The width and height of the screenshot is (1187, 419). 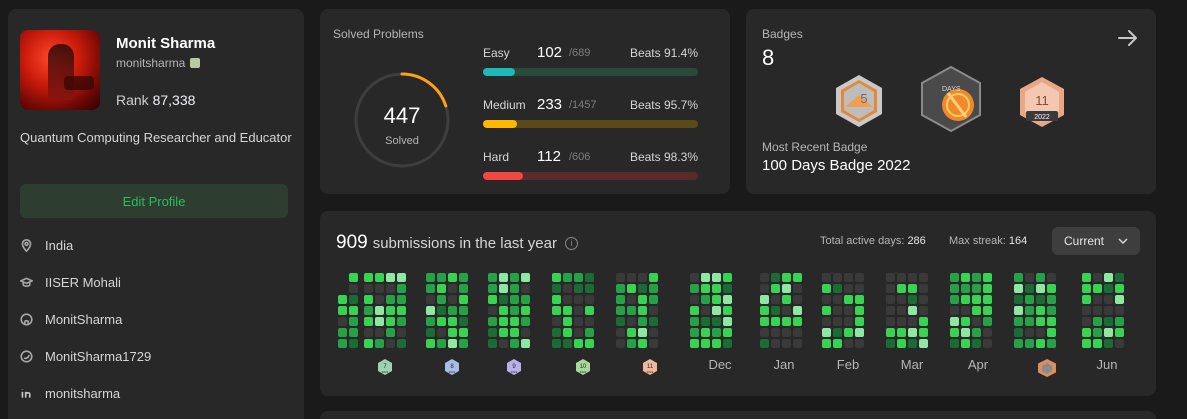 What do you see at coordinates (951, 99) in the screenshot?
I see `days-badge-icon: DAYS` at bounding box center [951, 99].